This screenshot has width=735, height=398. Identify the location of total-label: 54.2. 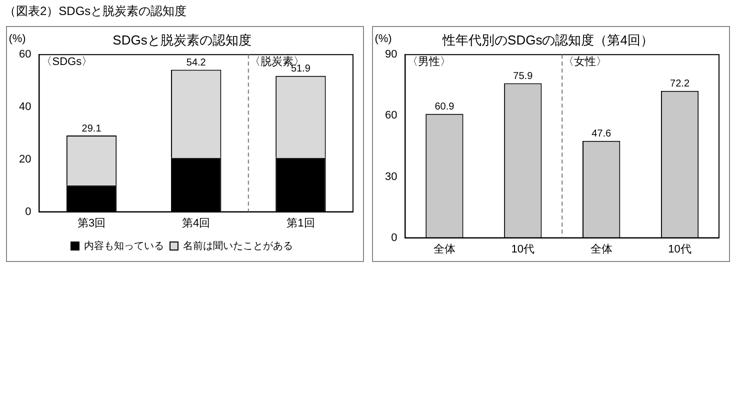
(196, 63).